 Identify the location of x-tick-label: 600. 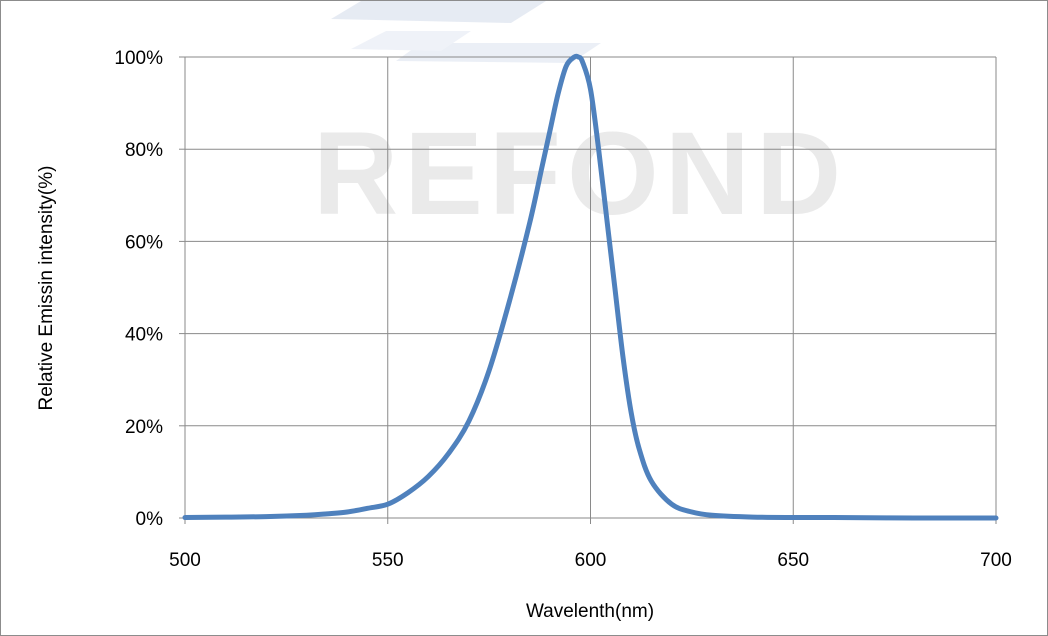
(591, 560).